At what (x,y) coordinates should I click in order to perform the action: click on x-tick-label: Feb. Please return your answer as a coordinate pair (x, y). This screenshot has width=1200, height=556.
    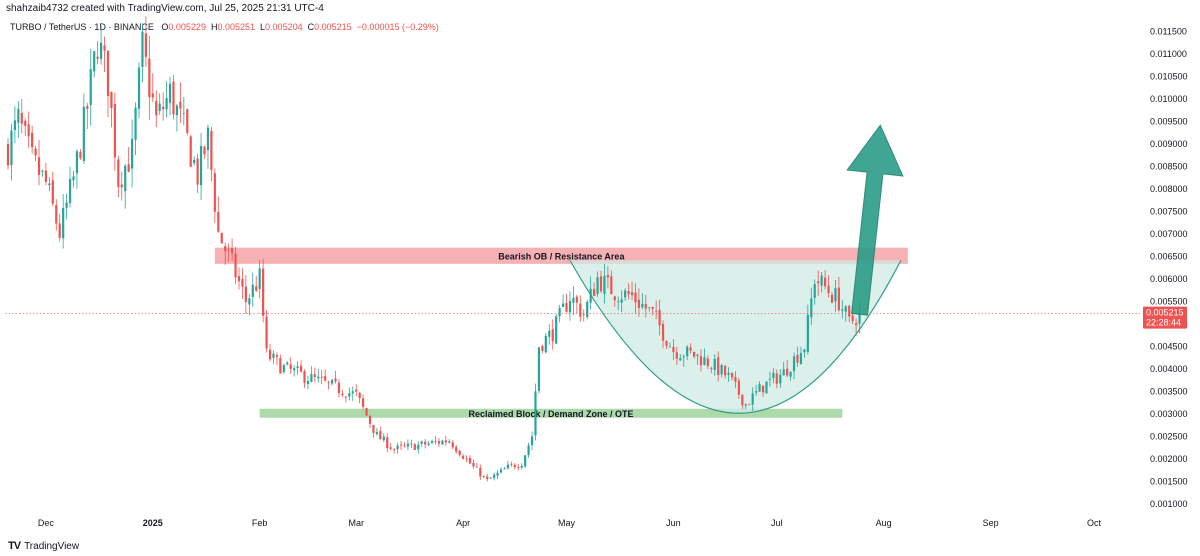
    Looking at the image, I should click on (260, 523).